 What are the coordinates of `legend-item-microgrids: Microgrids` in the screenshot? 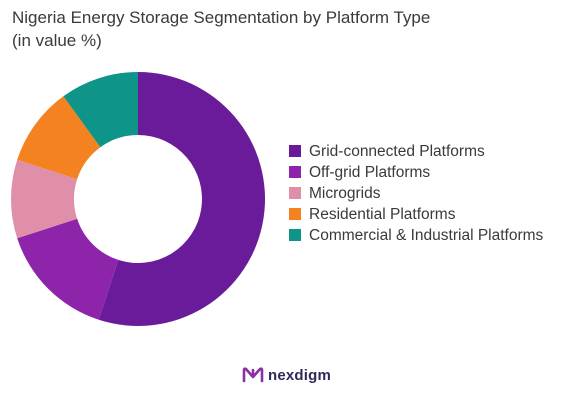 It's located at (424, 193).